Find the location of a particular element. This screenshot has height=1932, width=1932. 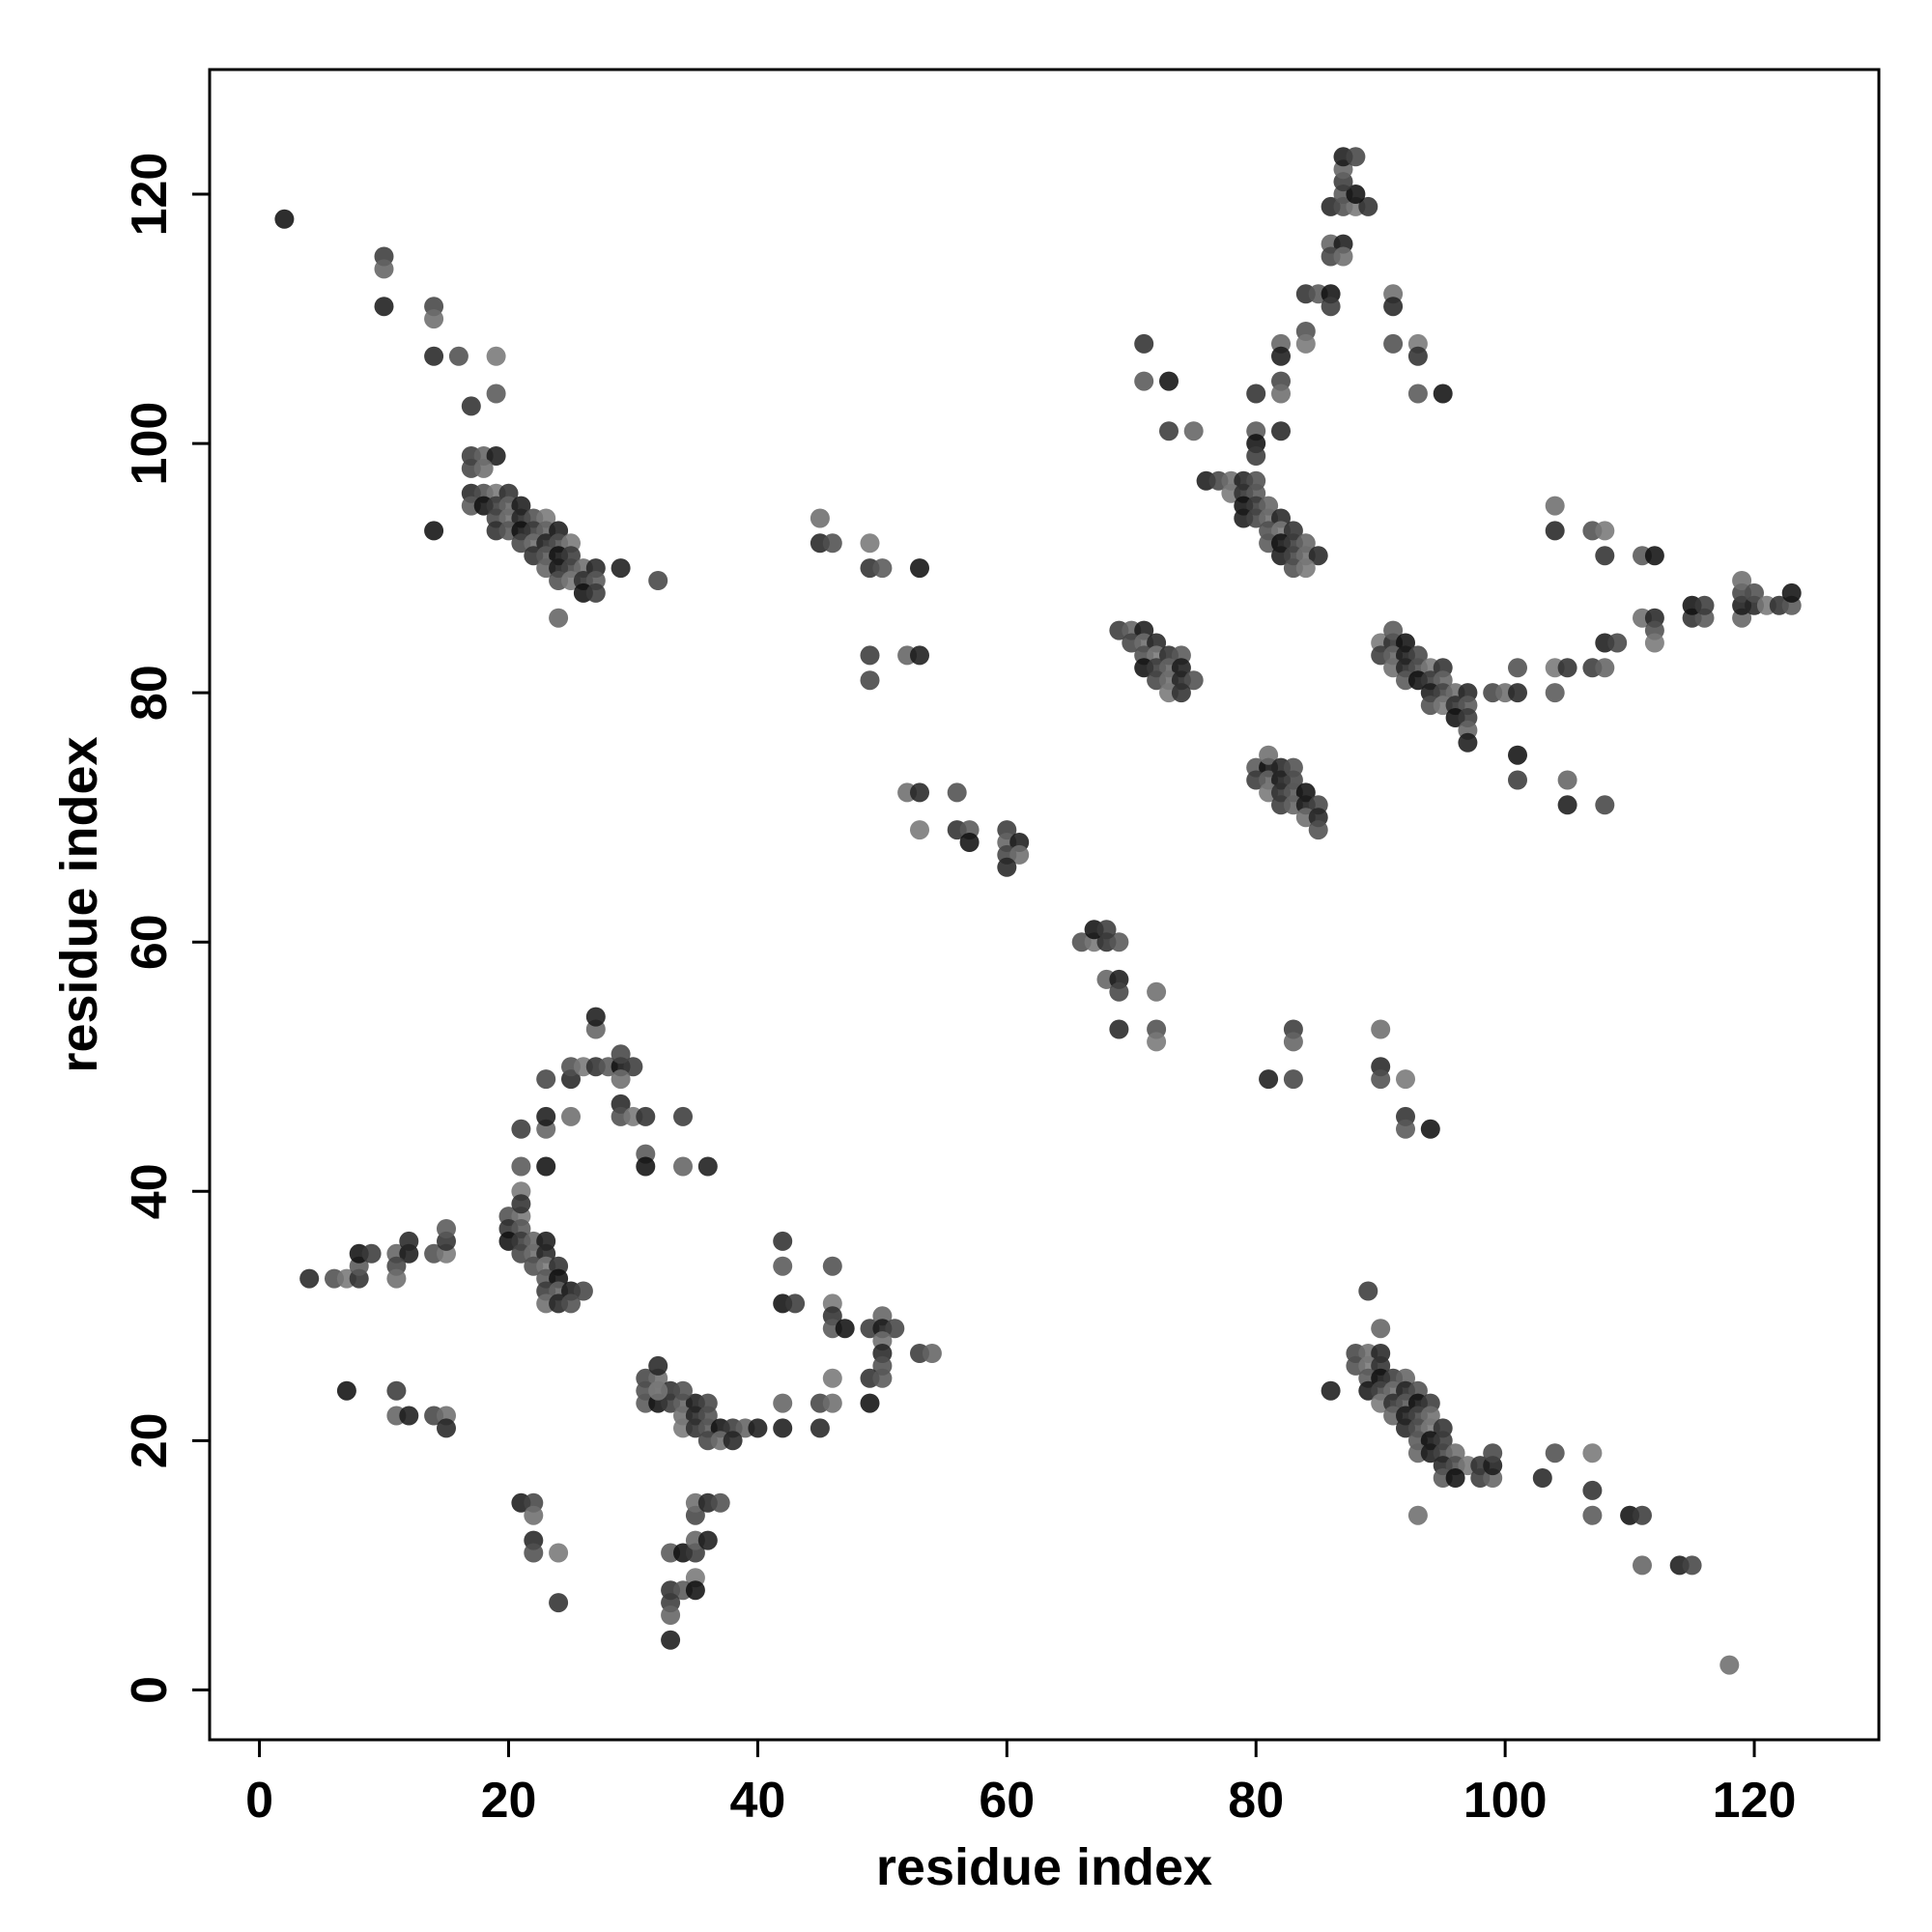

x-tick-label: 0 is located at coordinates (259, 1801).